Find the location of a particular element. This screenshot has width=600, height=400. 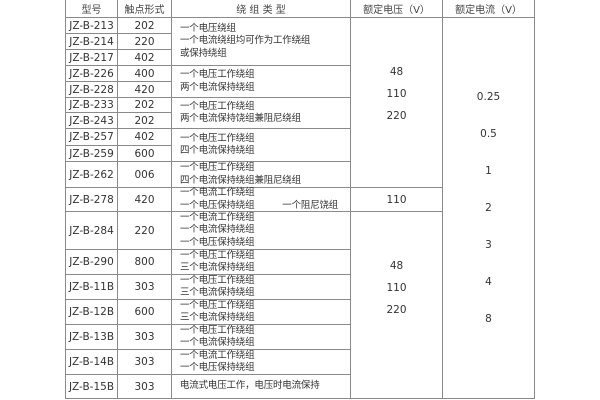

model-number: JZ-B-259 is located at coordinates (91, 153).